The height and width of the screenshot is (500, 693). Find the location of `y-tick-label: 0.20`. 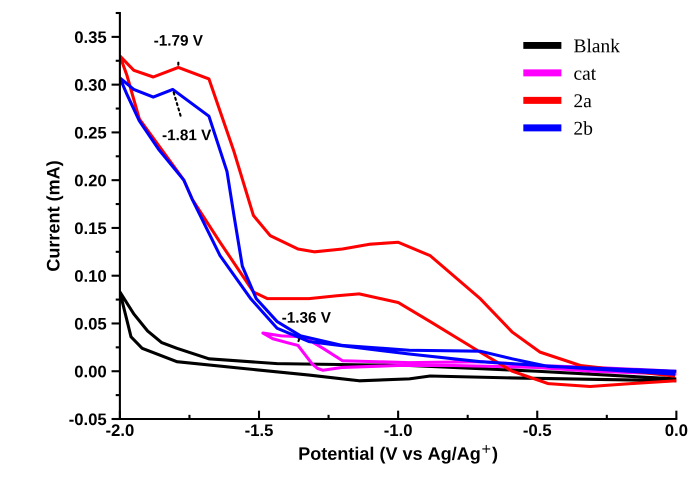

y-tick-label: 0.20 is located at coordinates (90, 180).